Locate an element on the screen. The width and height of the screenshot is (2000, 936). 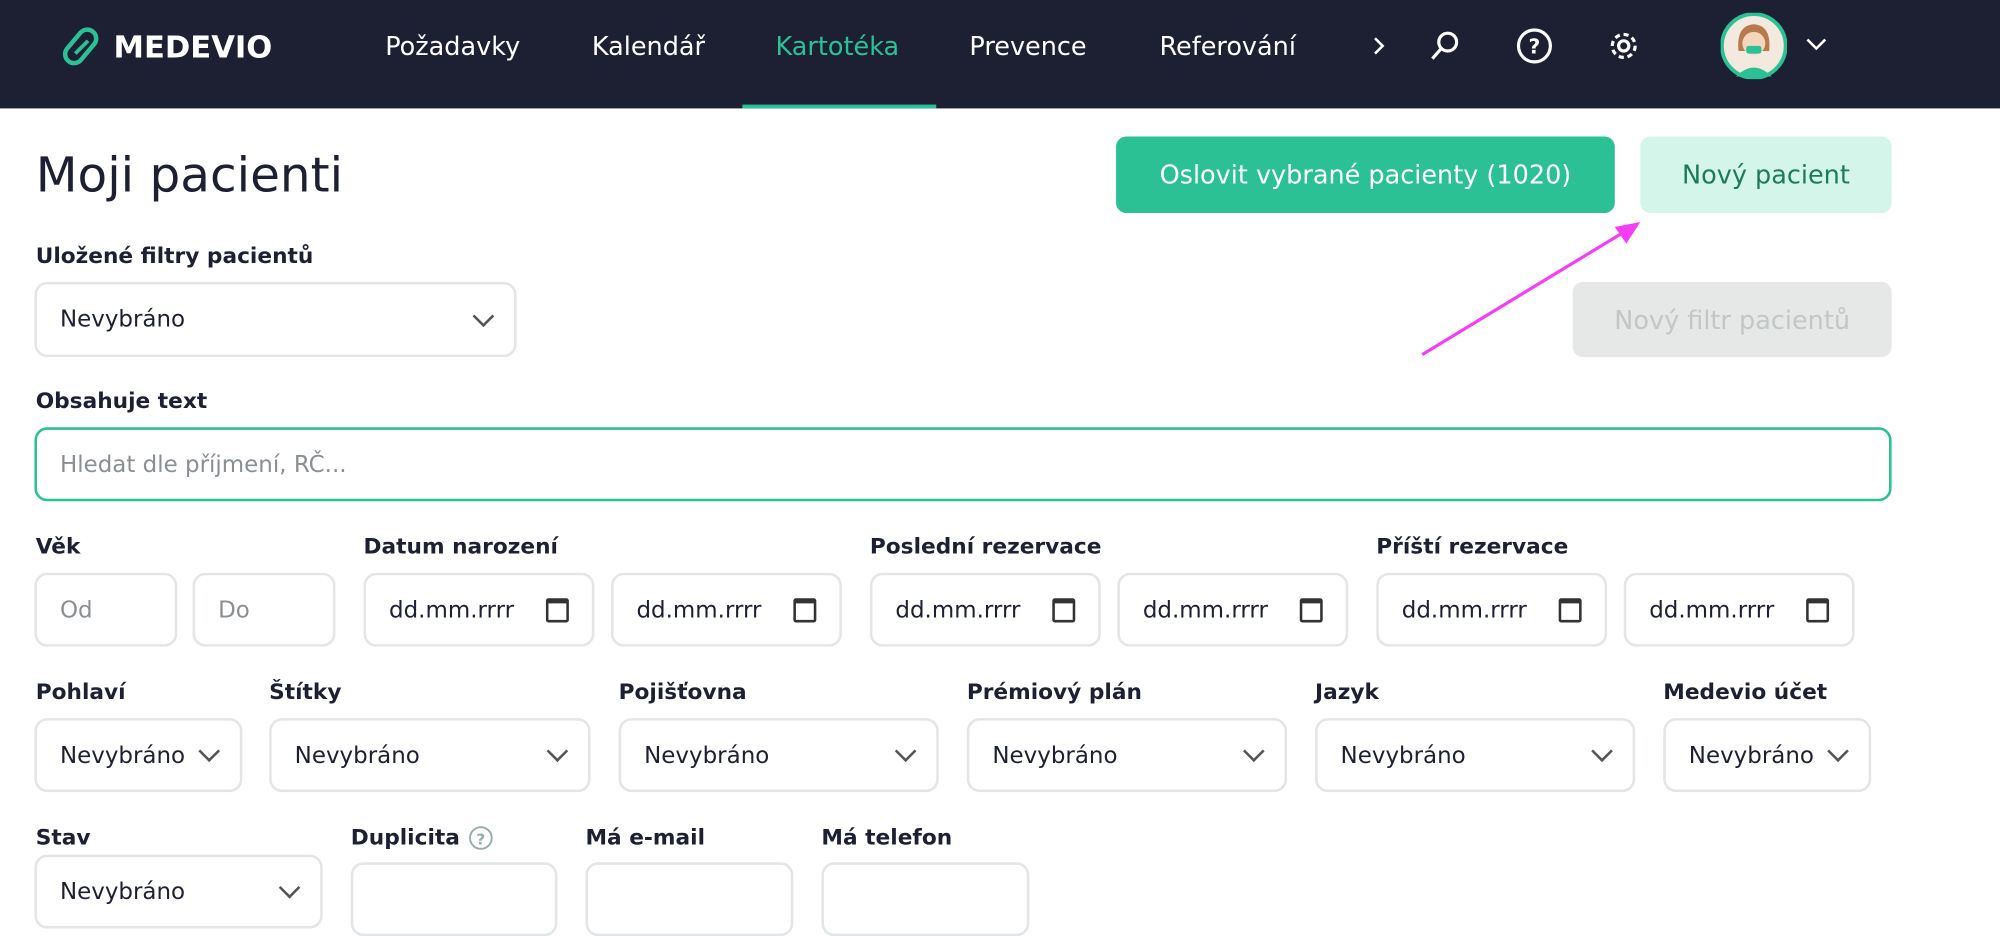
new-patient-button: Nový pacient is located at coordinates (1766, 175).